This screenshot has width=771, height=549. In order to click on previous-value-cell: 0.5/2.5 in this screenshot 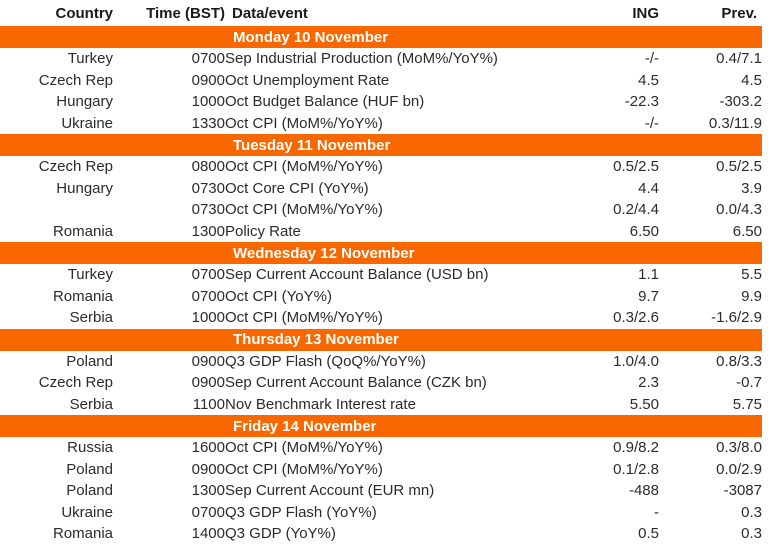, I will do `click(739, 167)`.